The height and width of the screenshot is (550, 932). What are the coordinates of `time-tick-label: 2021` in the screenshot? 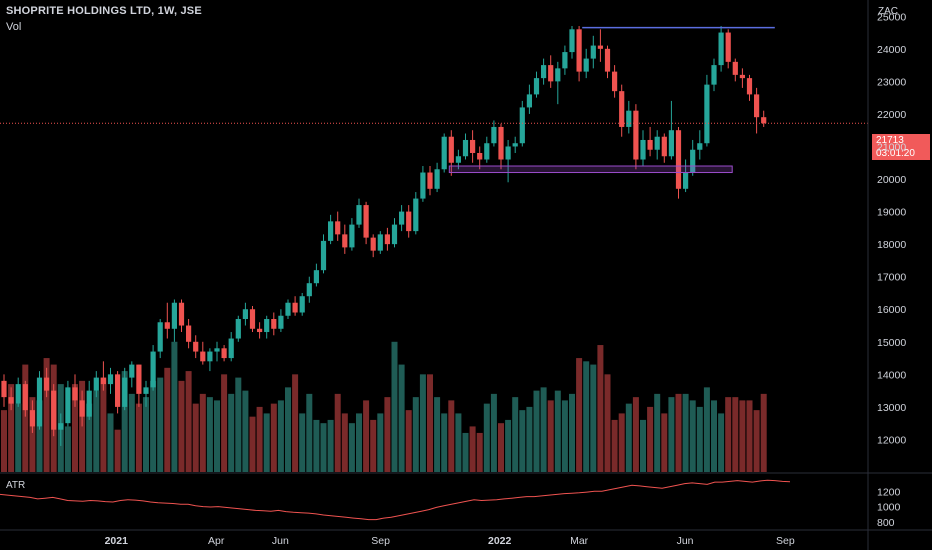 It's located at (117, 541).